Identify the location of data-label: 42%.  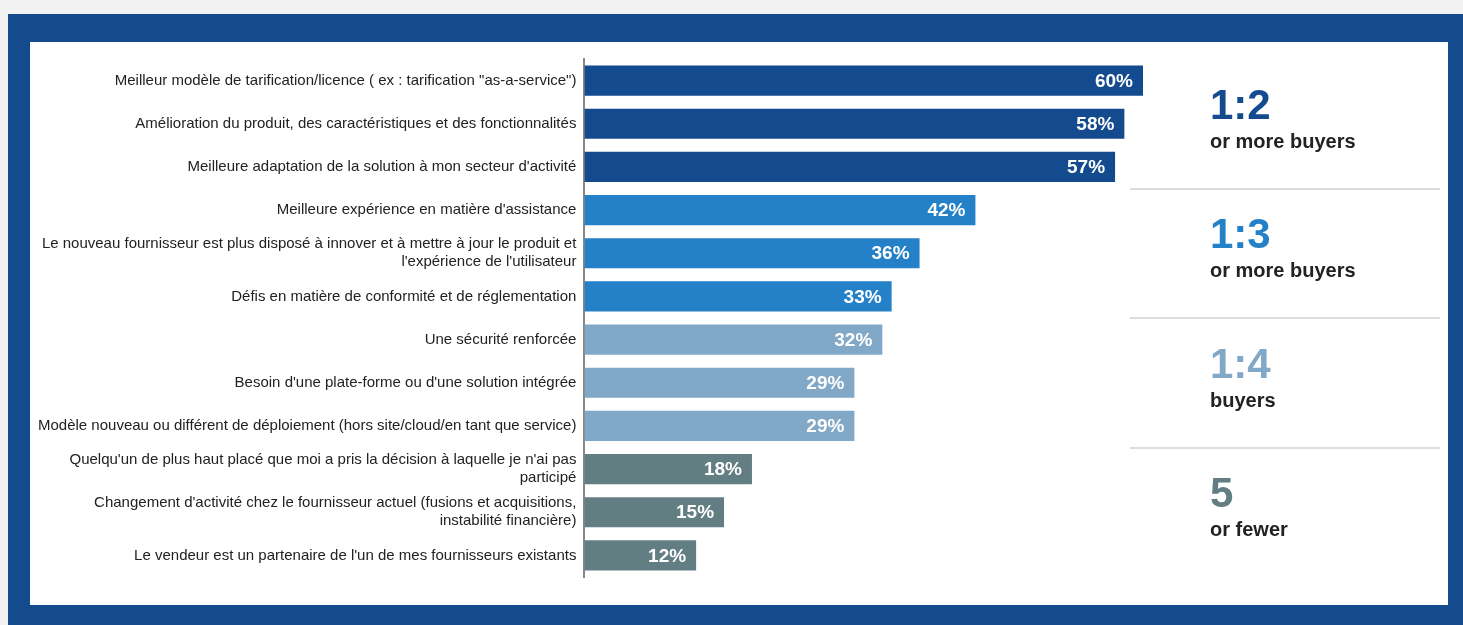
(946, 210).